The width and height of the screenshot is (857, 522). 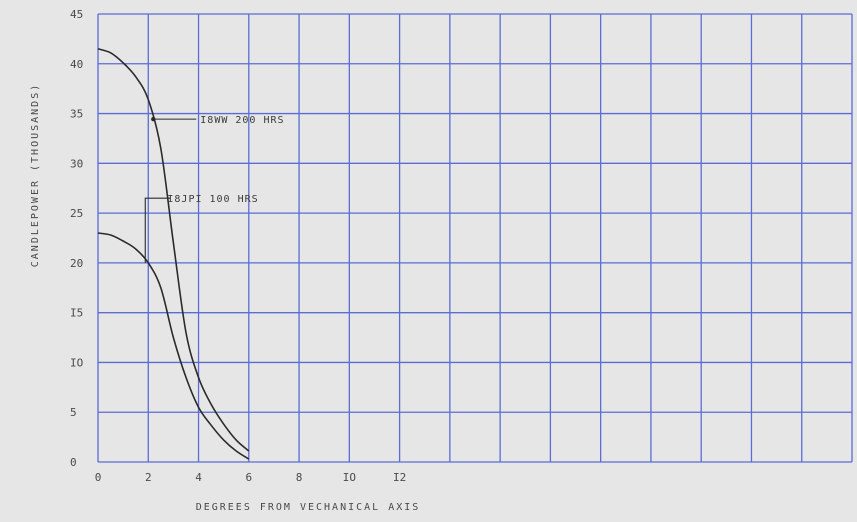 I want to click on y-tick-label: 25, so click(x=76, y=213).